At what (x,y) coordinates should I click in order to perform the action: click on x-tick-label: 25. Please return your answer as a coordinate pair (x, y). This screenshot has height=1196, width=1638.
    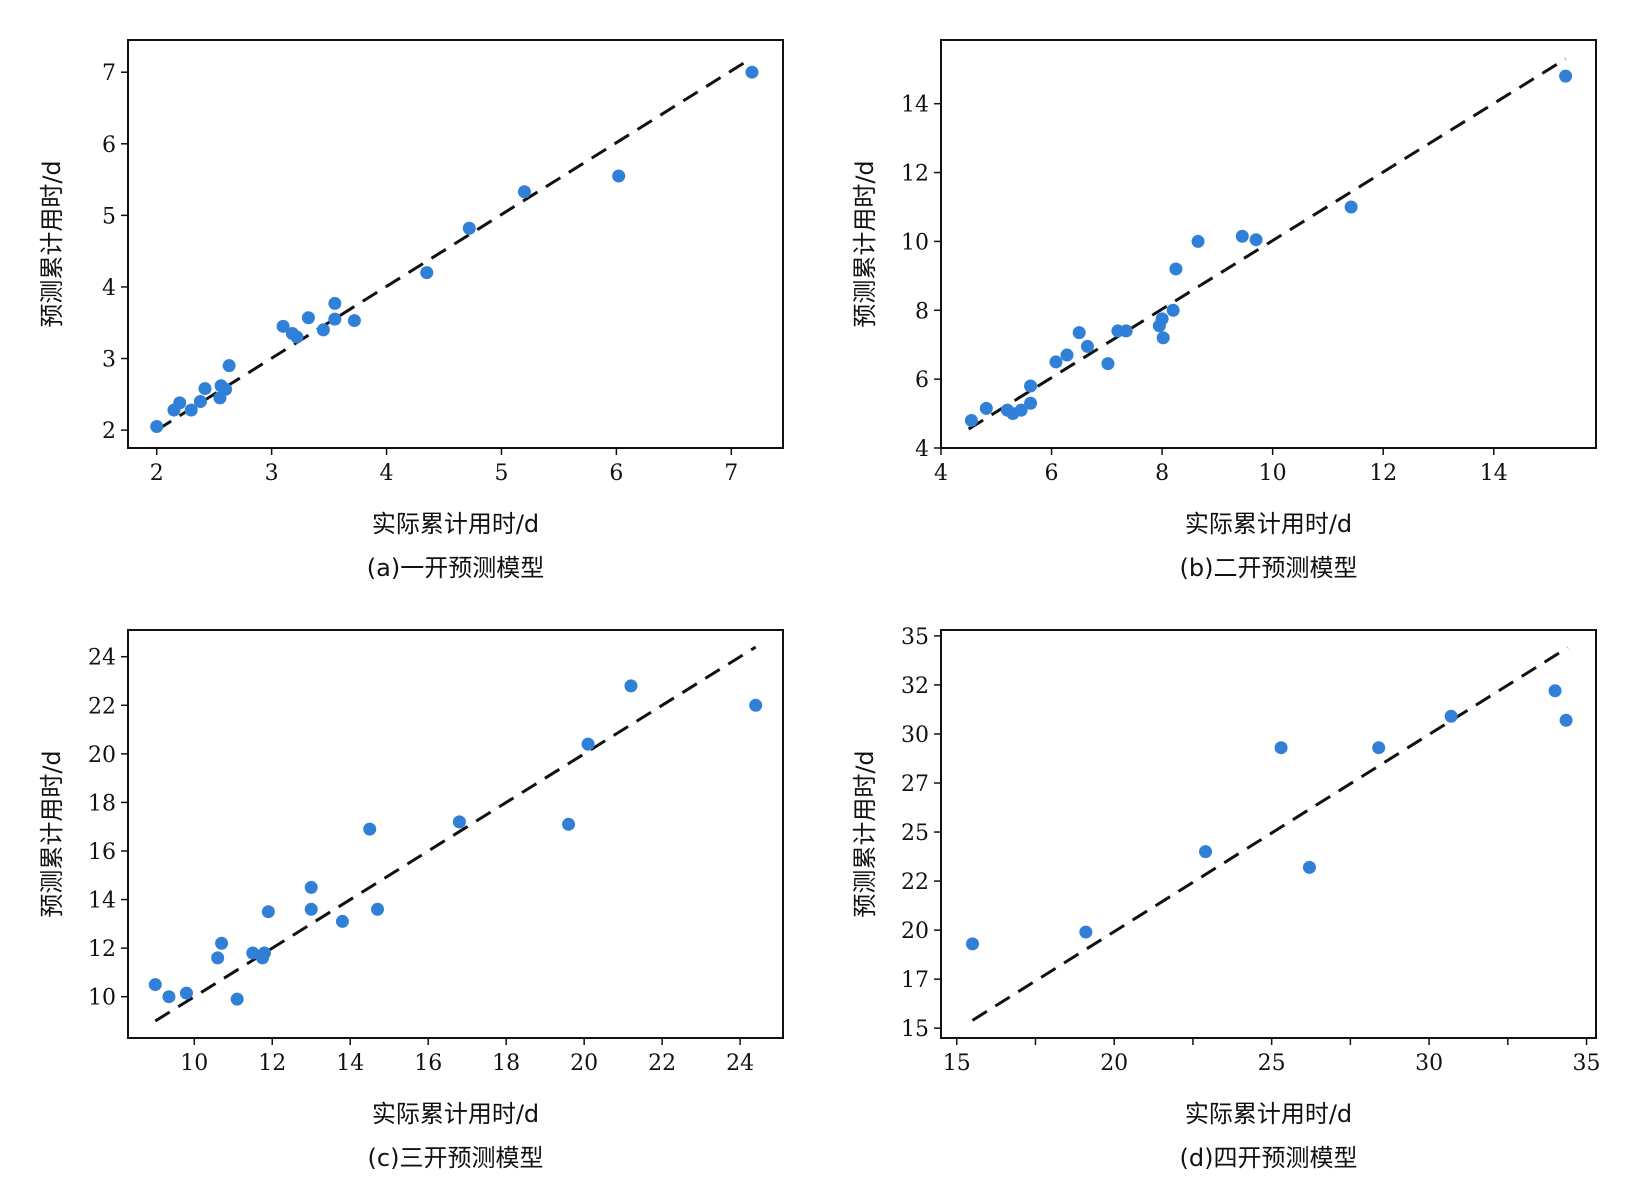
    Looking at the image, I should click on (1272, 1063).